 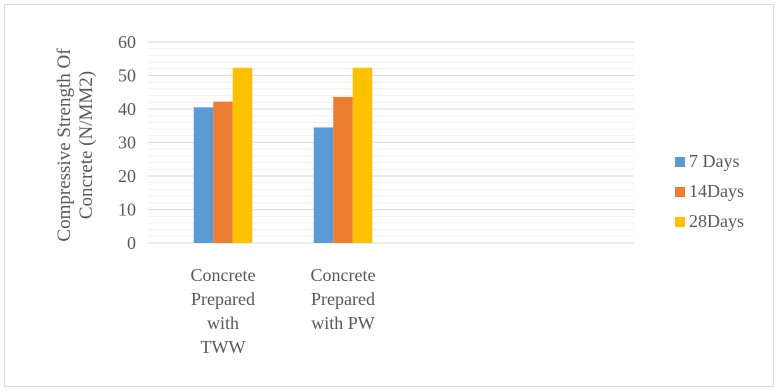 I want to click on x-category-label: Concrete Prepared with PW, so click(x=343, y=299).